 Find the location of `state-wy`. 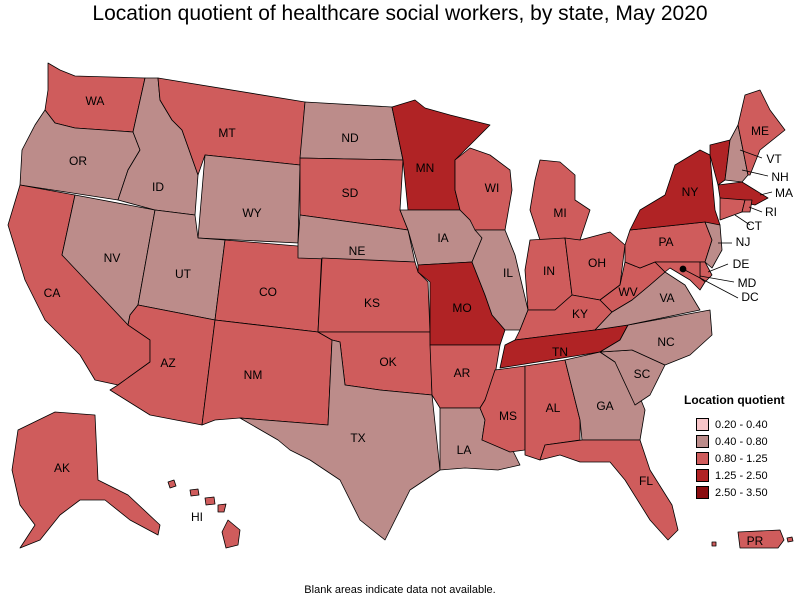

state-wy is located at coordinates (249, 199).